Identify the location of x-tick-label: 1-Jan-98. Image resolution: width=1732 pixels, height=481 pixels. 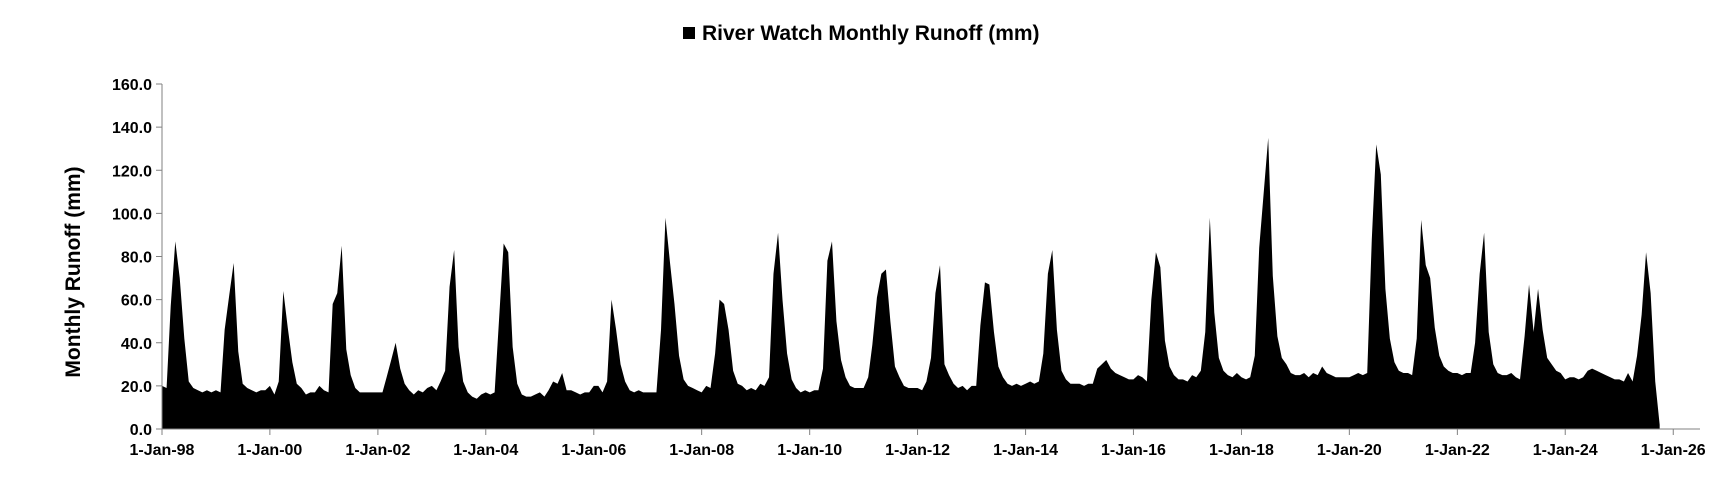
(162, 450).